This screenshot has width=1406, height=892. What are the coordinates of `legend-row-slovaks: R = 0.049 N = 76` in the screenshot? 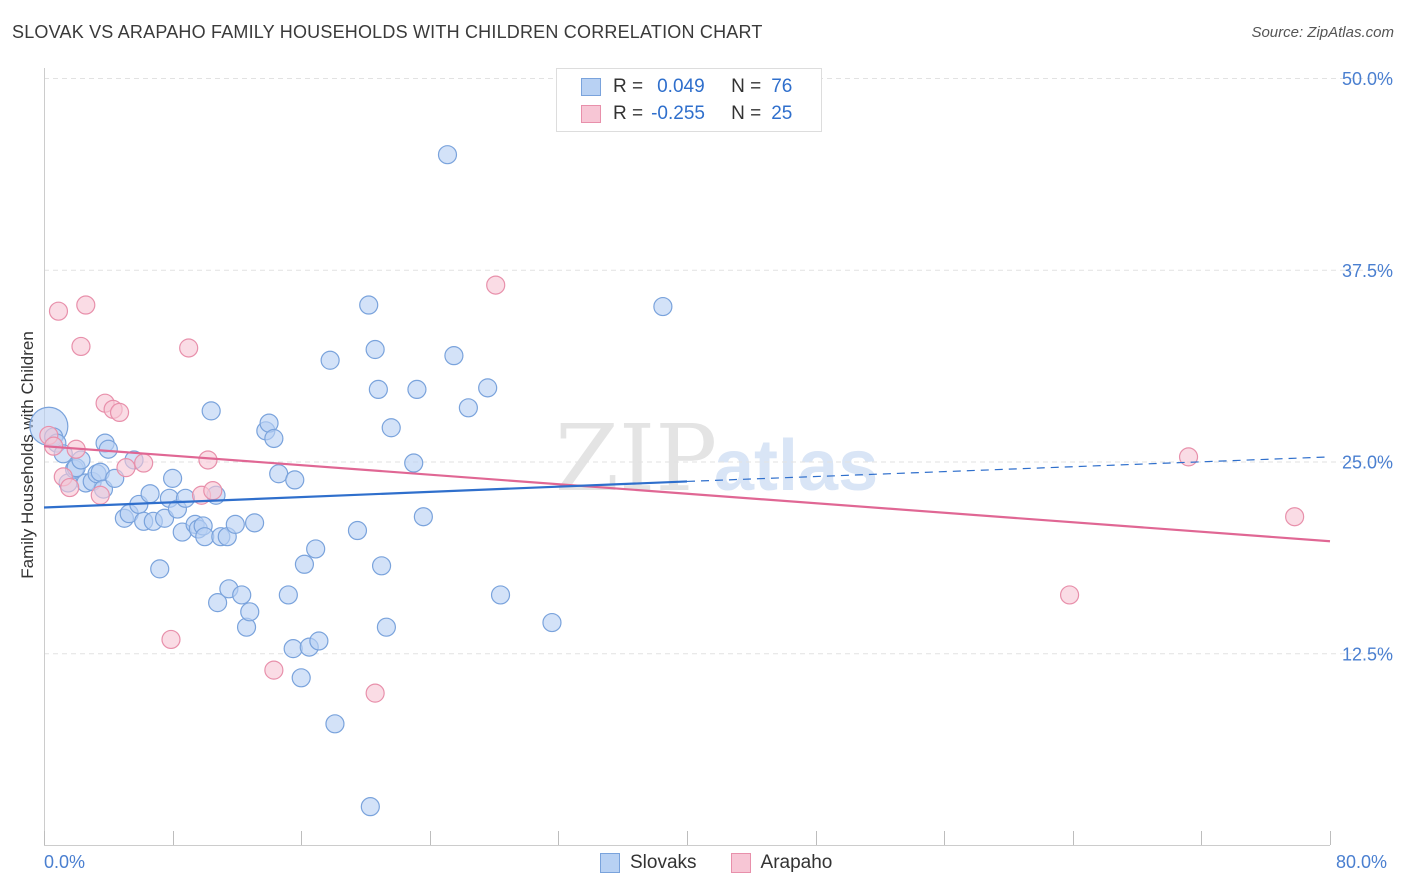 It's located at (686, 87).